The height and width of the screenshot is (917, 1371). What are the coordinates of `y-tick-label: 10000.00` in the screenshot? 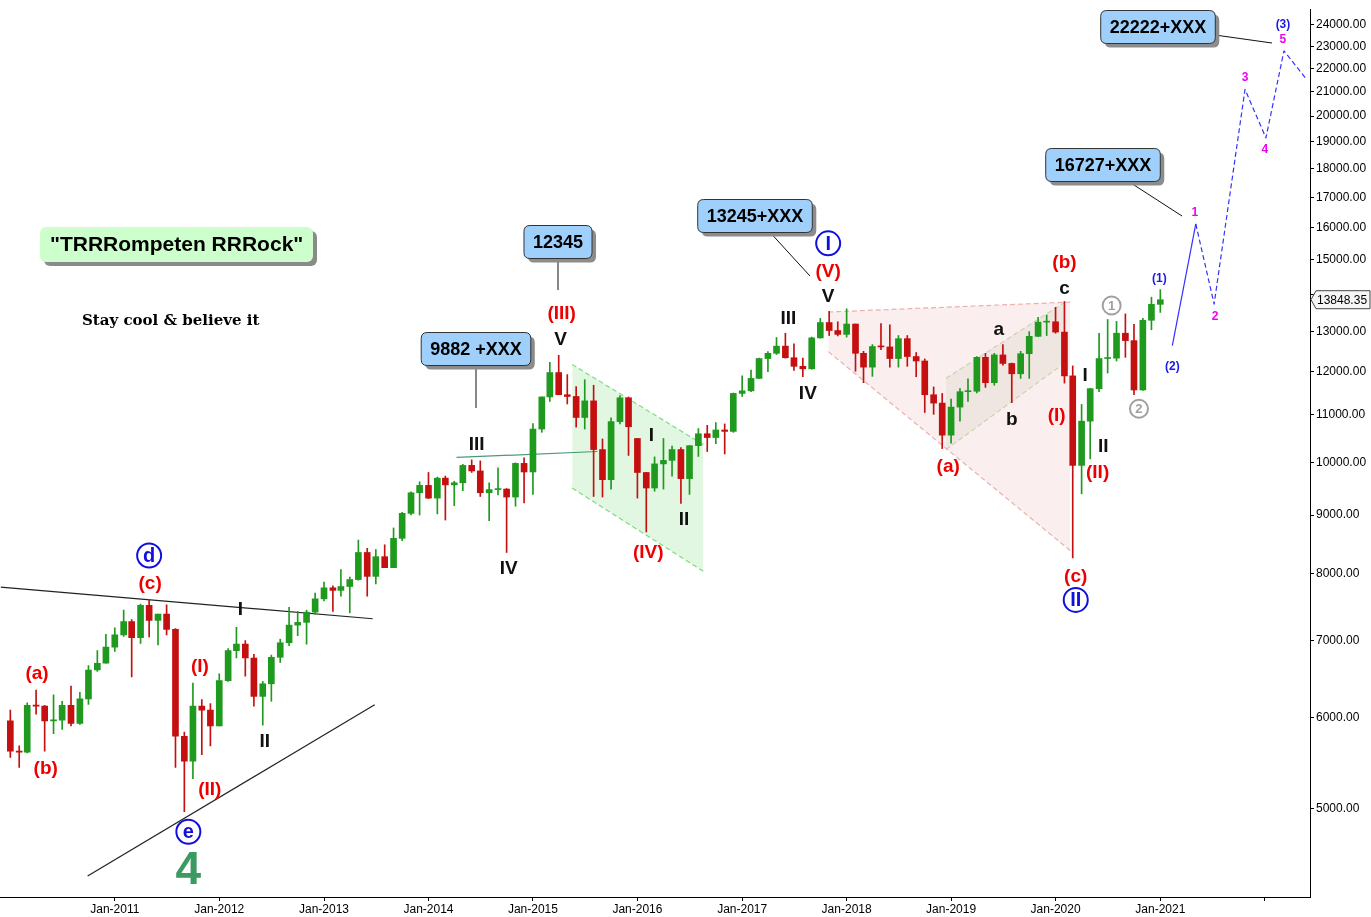 It's located at (1341, 461).